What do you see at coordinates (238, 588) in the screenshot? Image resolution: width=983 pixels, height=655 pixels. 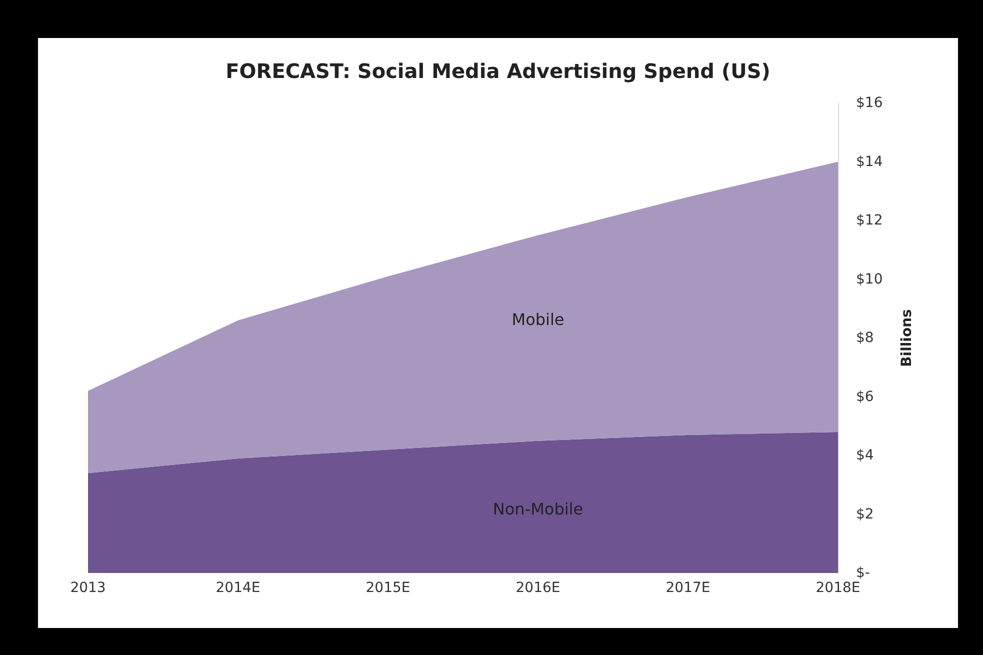 I see `x-tick-label: 2014E` at bounding box center [238, 588].